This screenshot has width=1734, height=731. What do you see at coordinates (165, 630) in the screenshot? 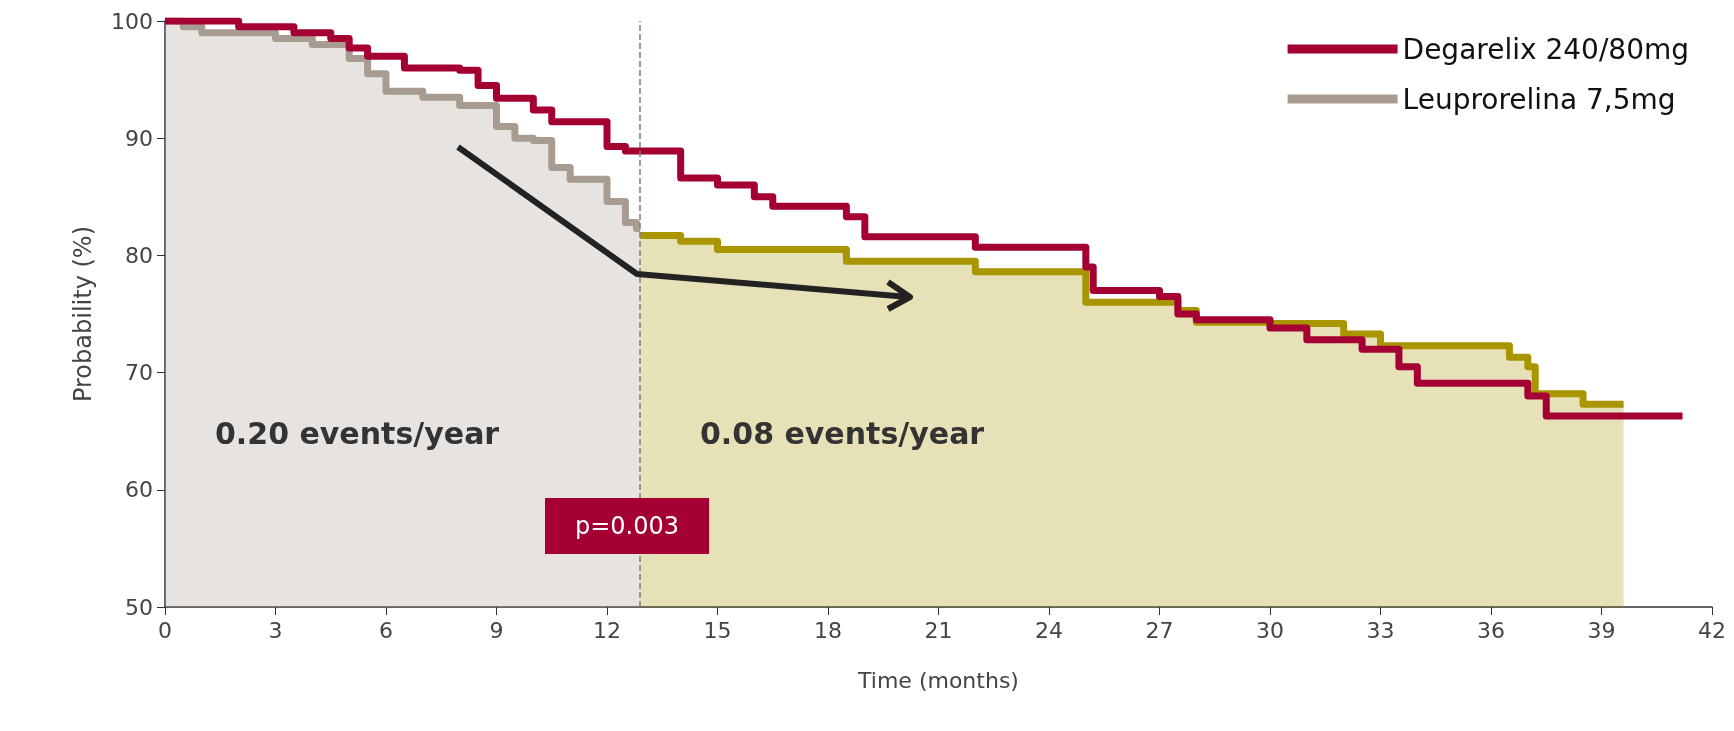
I see `x-tick-label: 0` at bounding box center [165, 630].